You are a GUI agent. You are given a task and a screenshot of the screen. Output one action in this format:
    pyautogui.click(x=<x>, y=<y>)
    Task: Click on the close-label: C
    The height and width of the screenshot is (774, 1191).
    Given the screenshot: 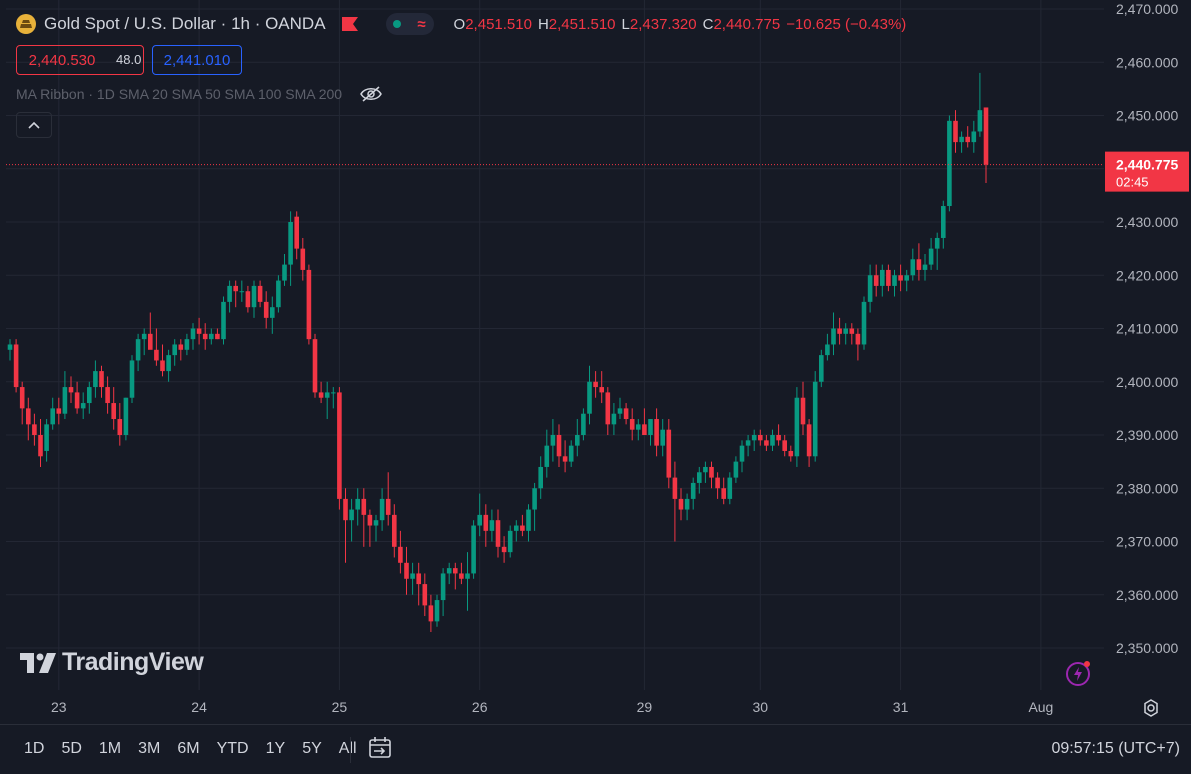 What is the action you would take?
    pyautogui.click(x=708, y=24)
    